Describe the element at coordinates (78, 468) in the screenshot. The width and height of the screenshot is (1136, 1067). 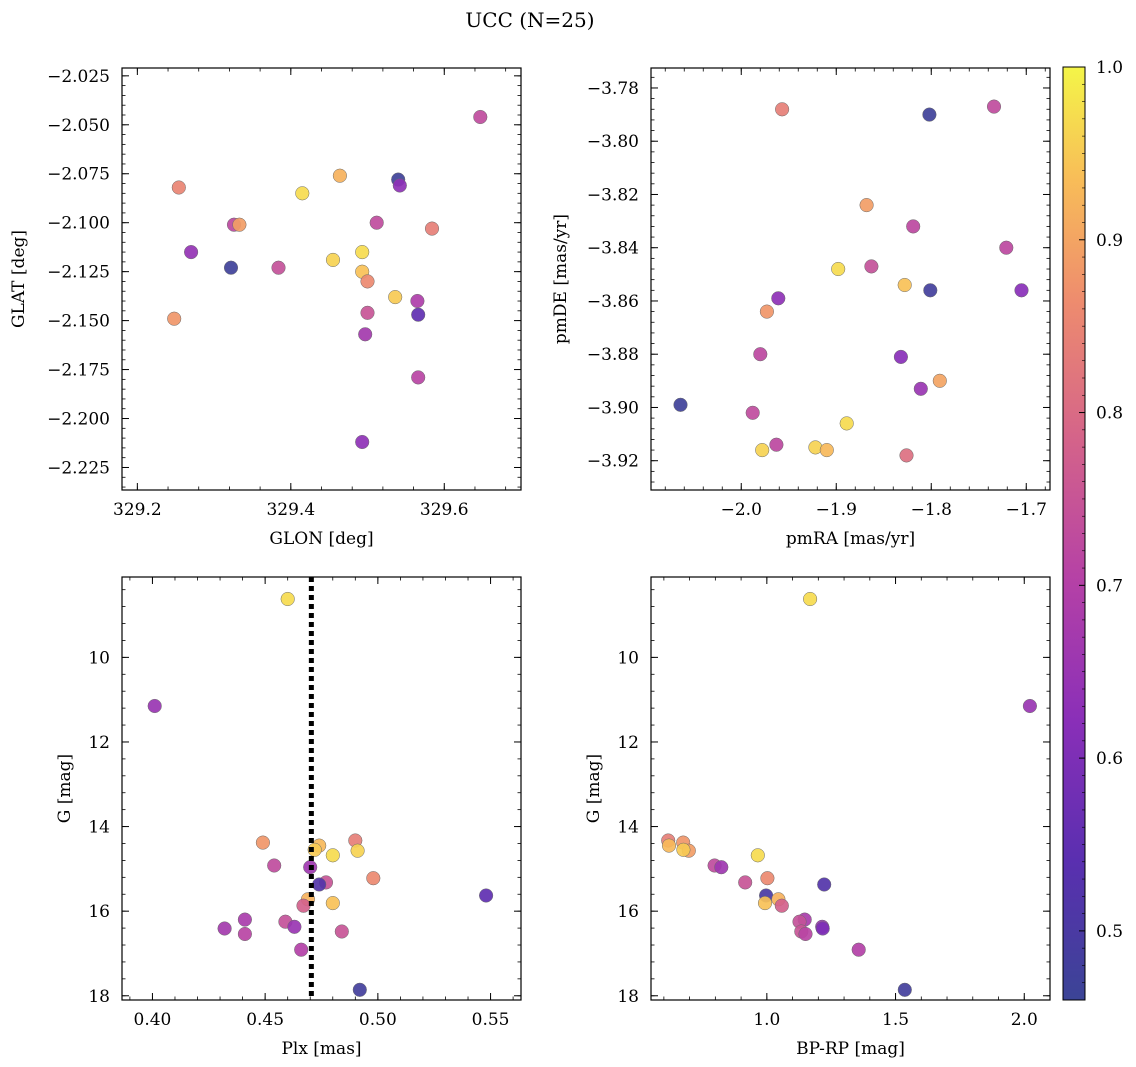
I see `galactic-y-tick-label: −2.225` at that location.